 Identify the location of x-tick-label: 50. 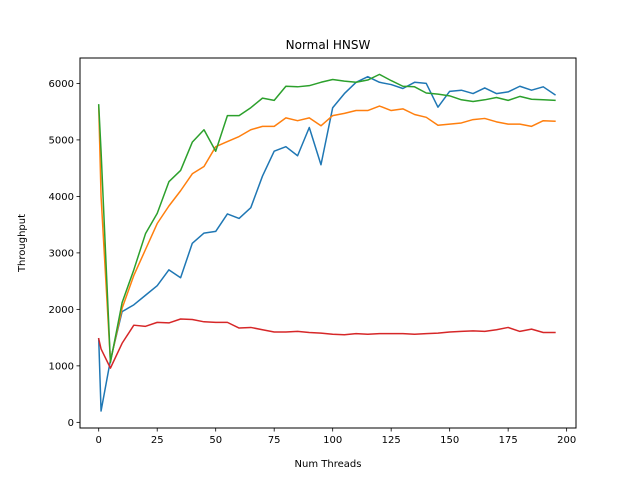
(215, 440).